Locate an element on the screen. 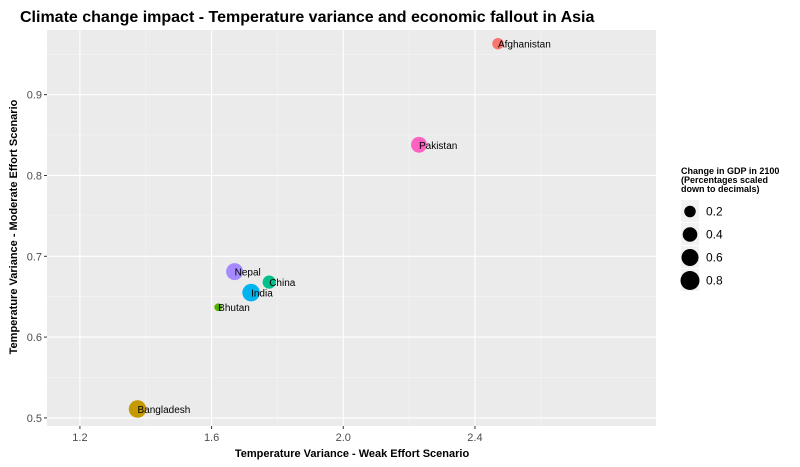 This screenshot has height=467, width=800. y-tick-label: 0.7 is located at coordinates (34, 257).